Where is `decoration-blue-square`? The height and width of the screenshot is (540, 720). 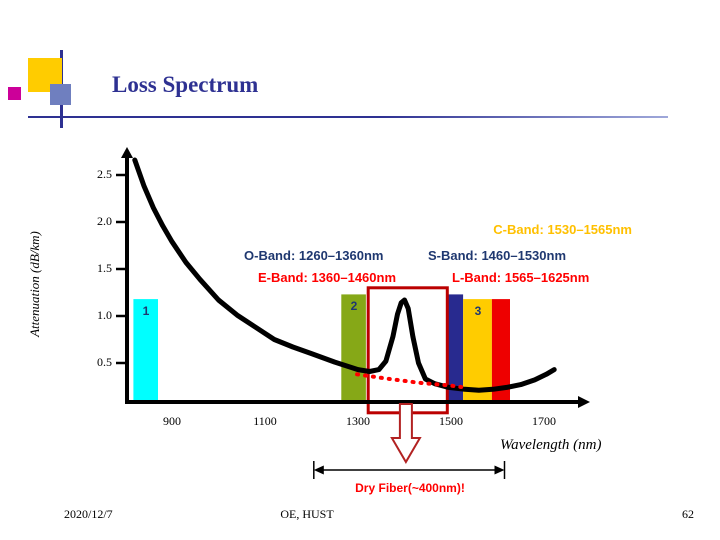
decoration-blue-square is located at coordinates (60, 94).